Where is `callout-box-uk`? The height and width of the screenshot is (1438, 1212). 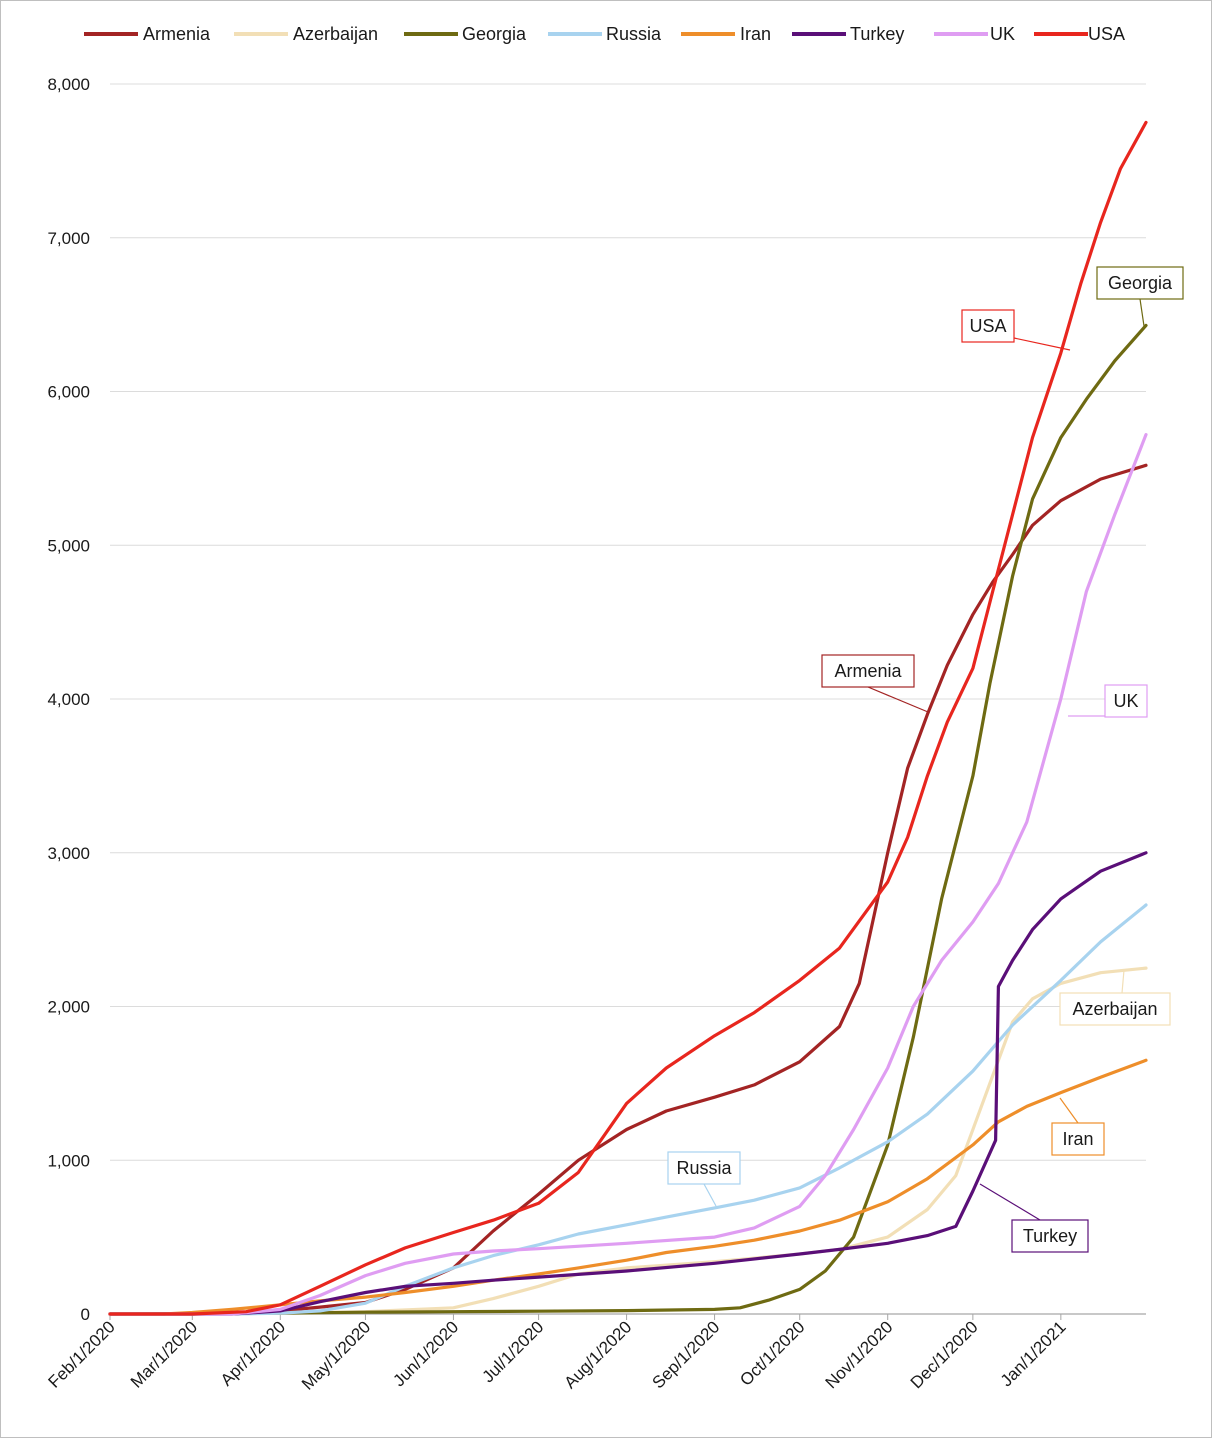 callout-box-uk is located at coordinates (1126, 701).